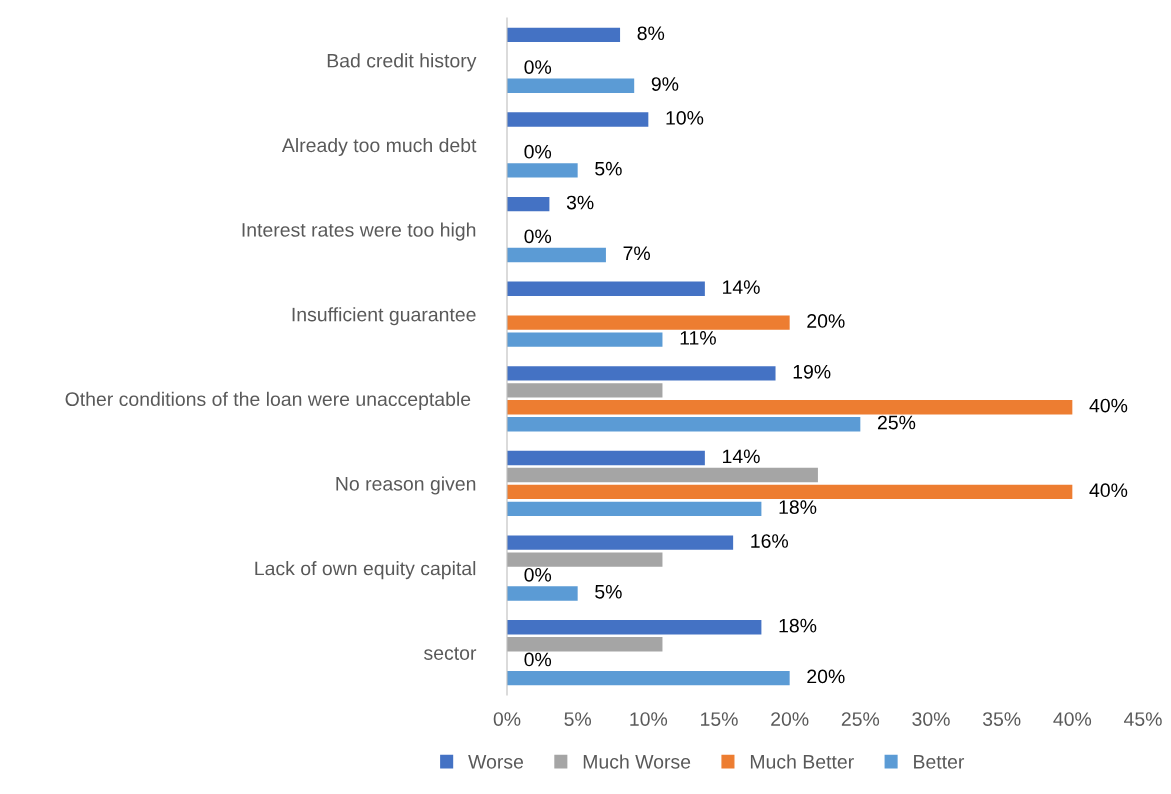 The width and height of the screenshot is (1171, 794). Describe the element at coordinates (578, 719) in the screenshot. I see `x-tick-label: 5%` at that location.